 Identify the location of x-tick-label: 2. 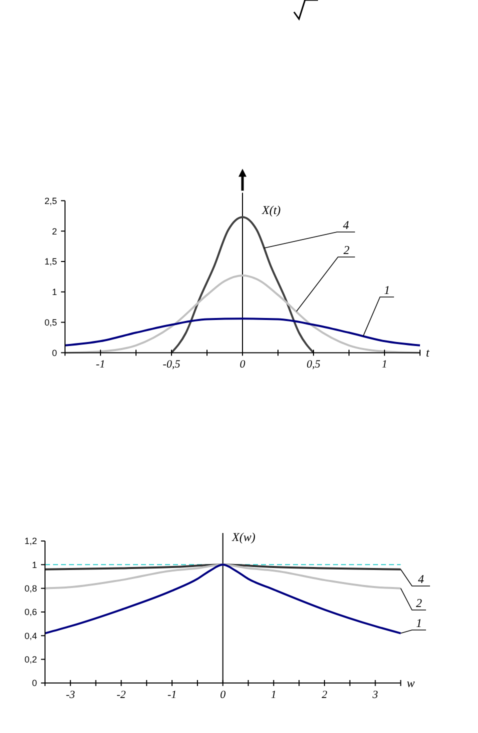
(325, 695).